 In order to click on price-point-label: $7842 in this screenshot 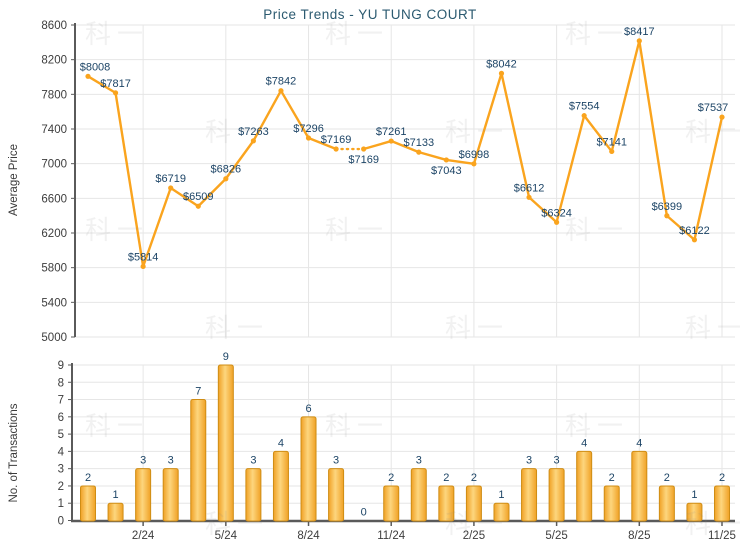, I will do `click(281, 82)`.